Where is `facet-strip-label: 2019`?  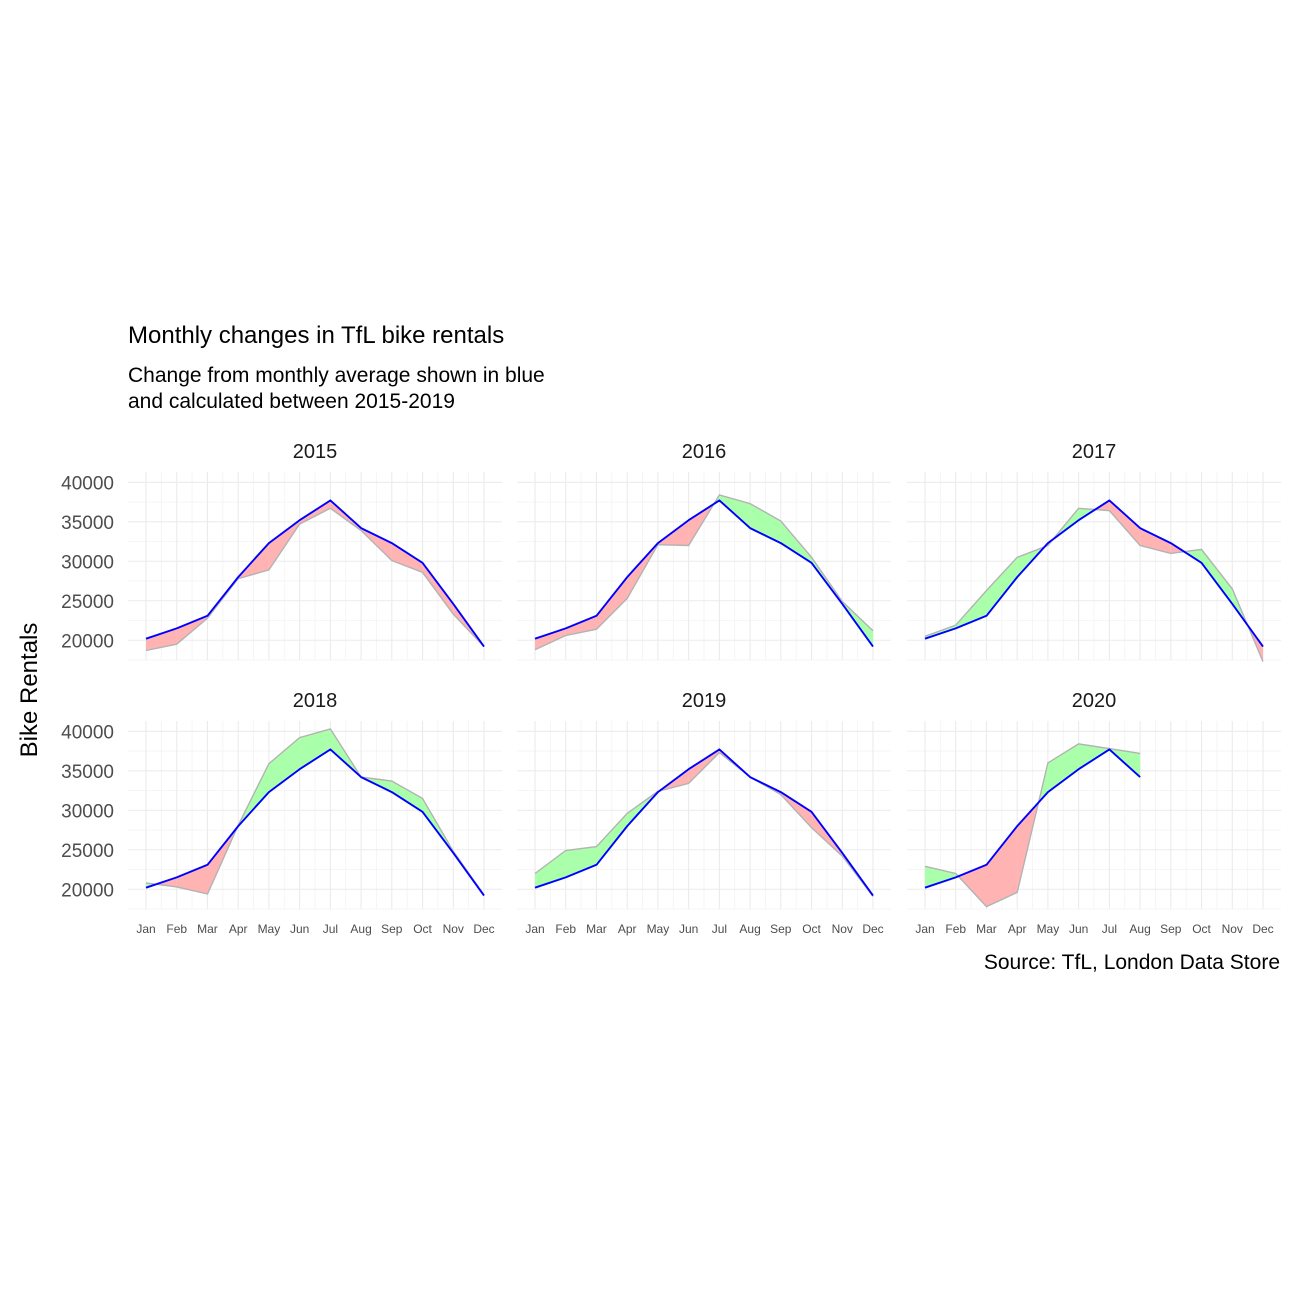 facet-strip-label: 2019 is located at coordinates (704, 701).